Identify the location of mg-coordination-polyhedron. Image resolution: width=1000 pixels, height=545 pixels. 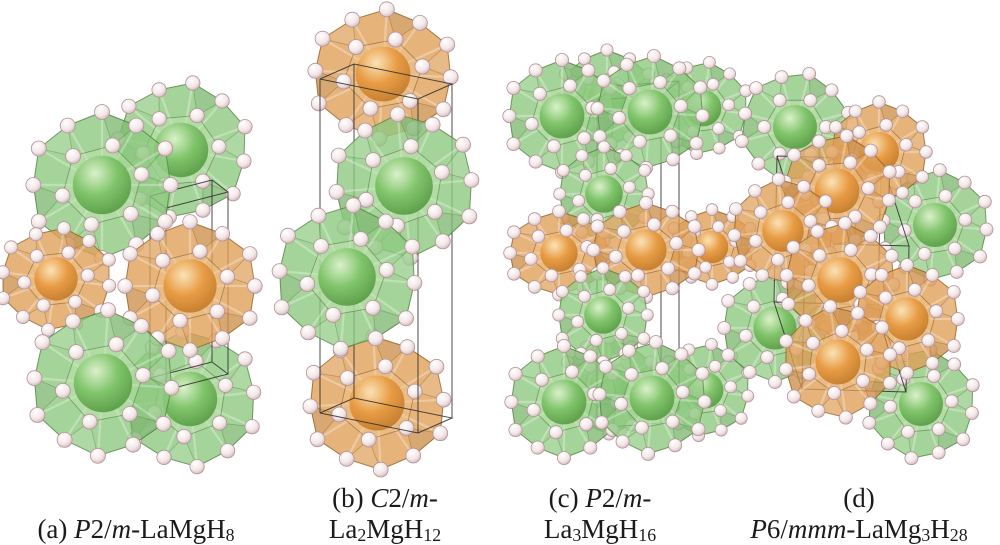
(383, 74).